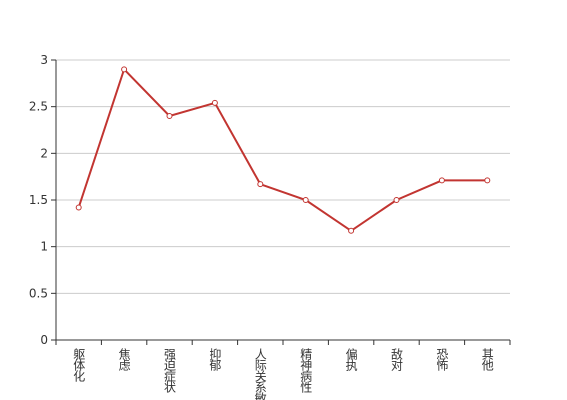 This screenshot has height=400, width=567. What do you see at coordinates (38, 200) in the screenshot?
I see `y-tick-label: 1.5` at bounding box center [38, 200].